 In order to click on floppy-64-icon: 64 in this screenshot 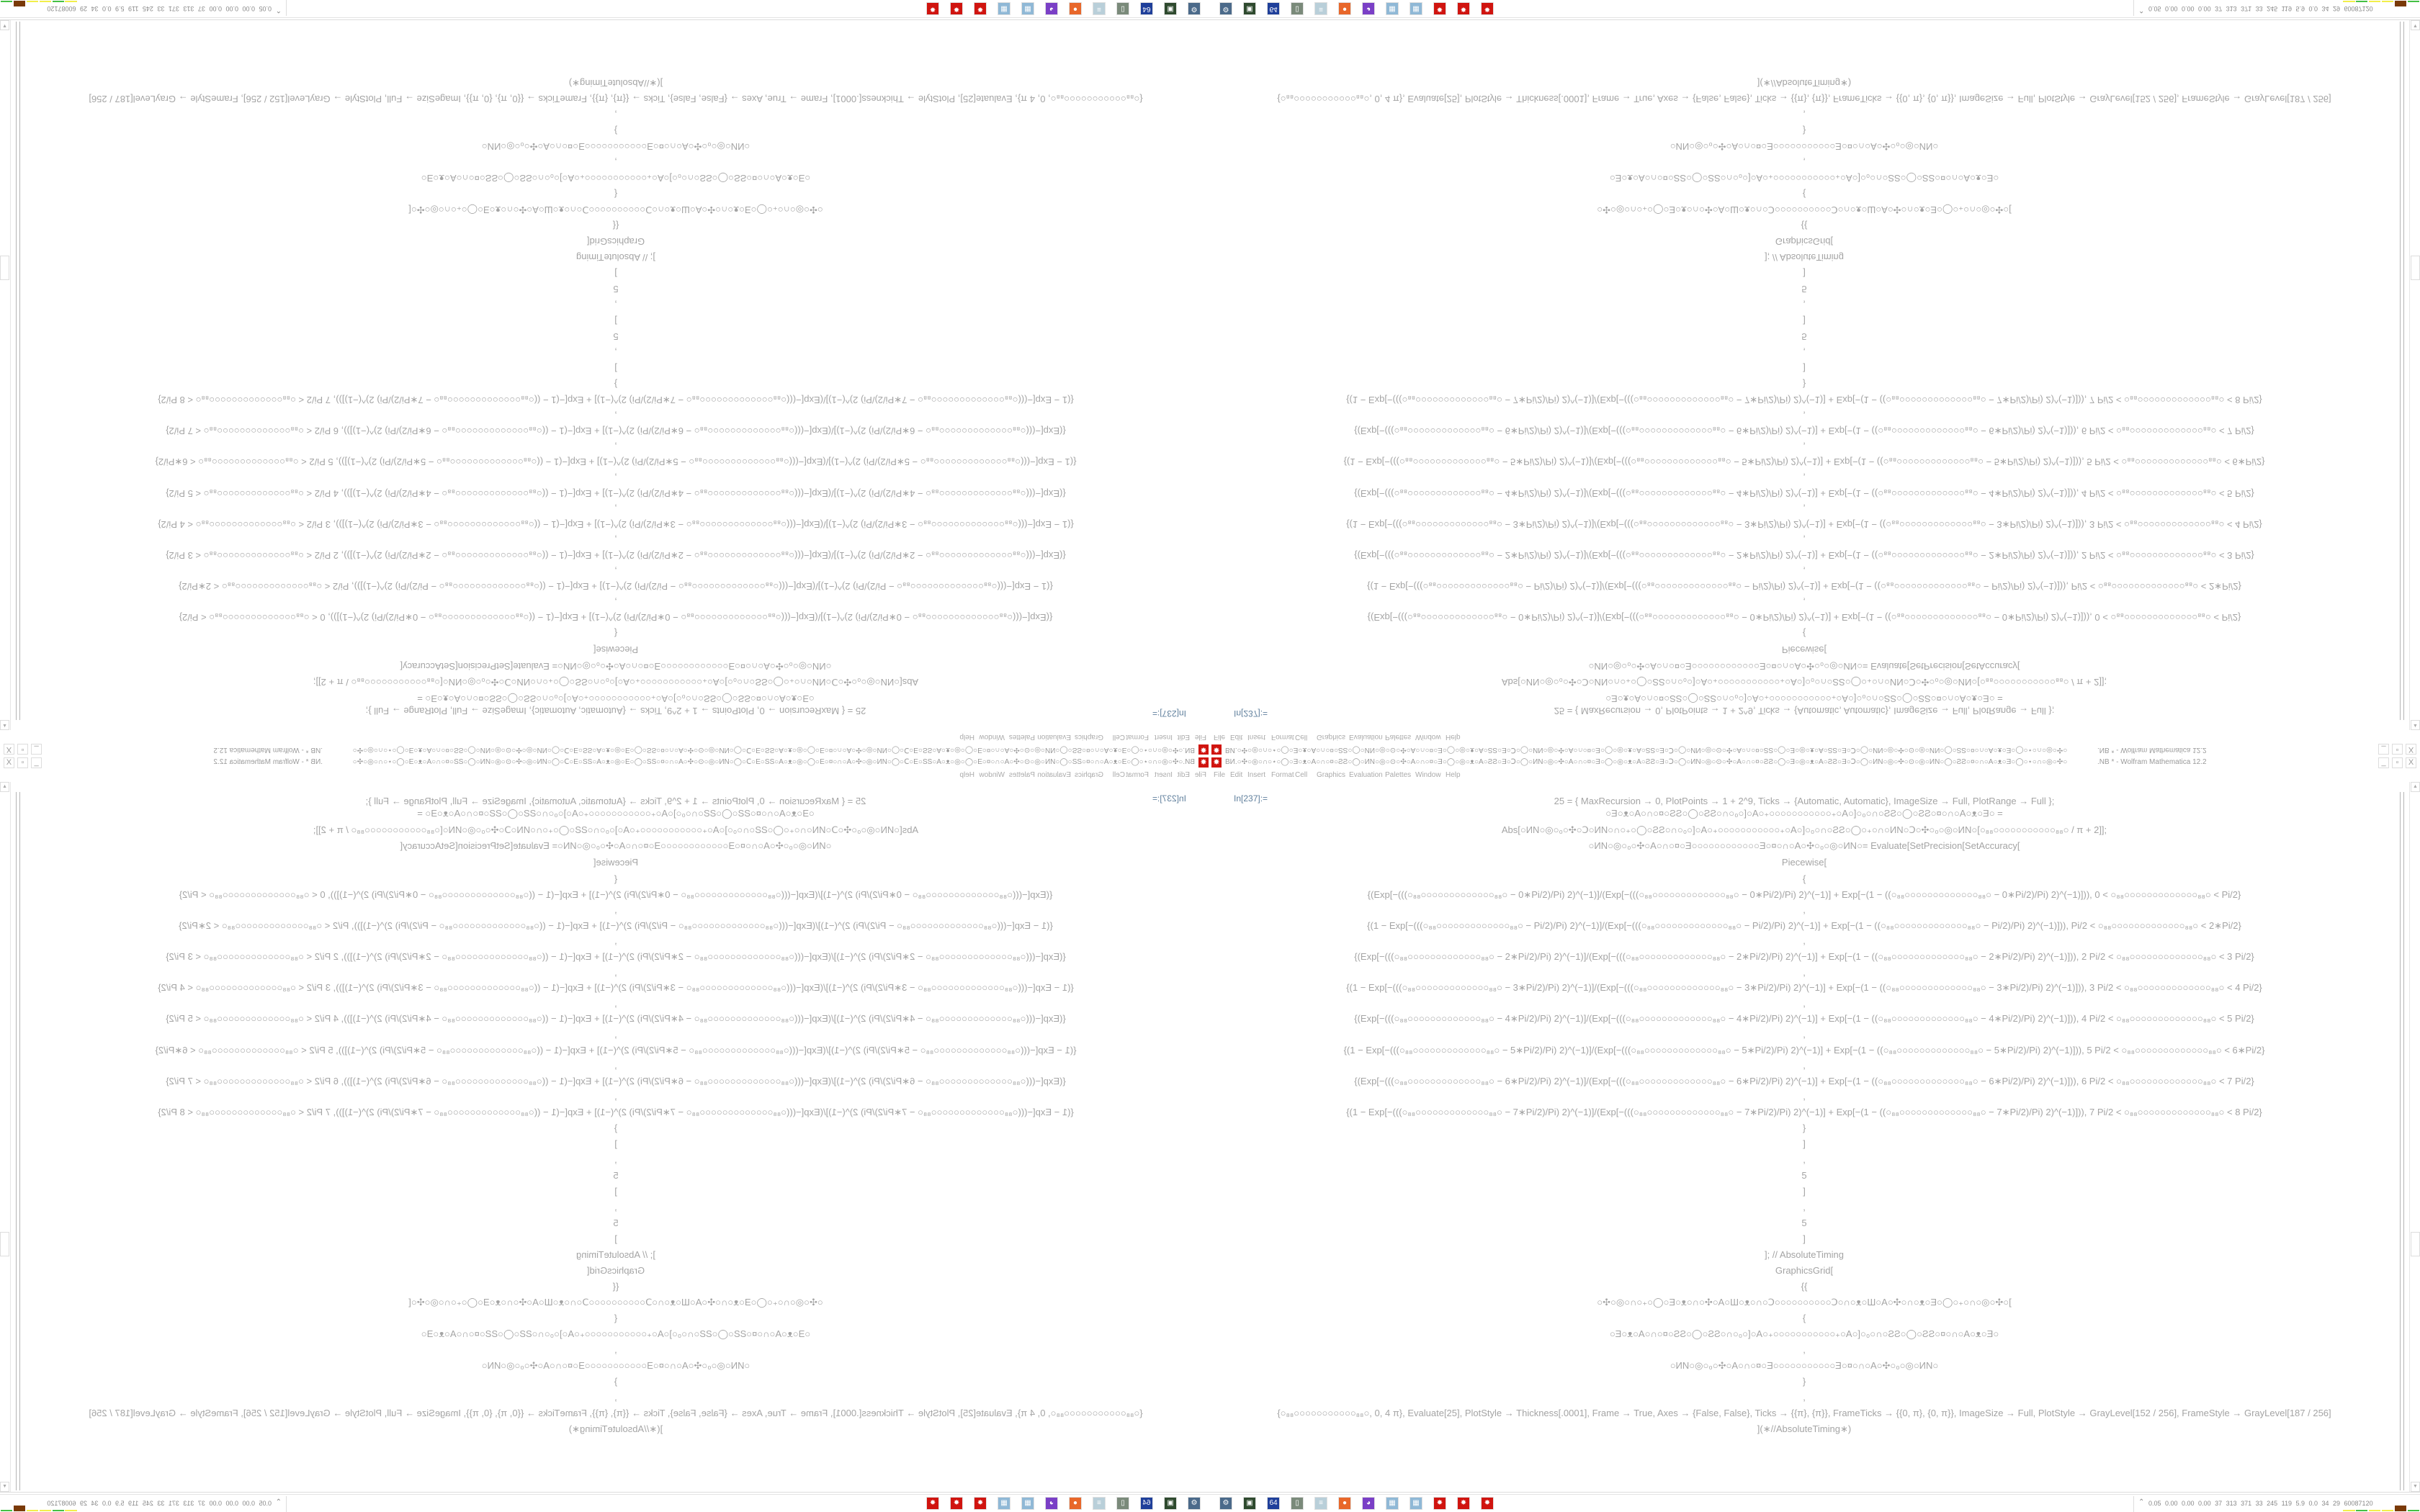, I will do `click(1146, 1503)`.